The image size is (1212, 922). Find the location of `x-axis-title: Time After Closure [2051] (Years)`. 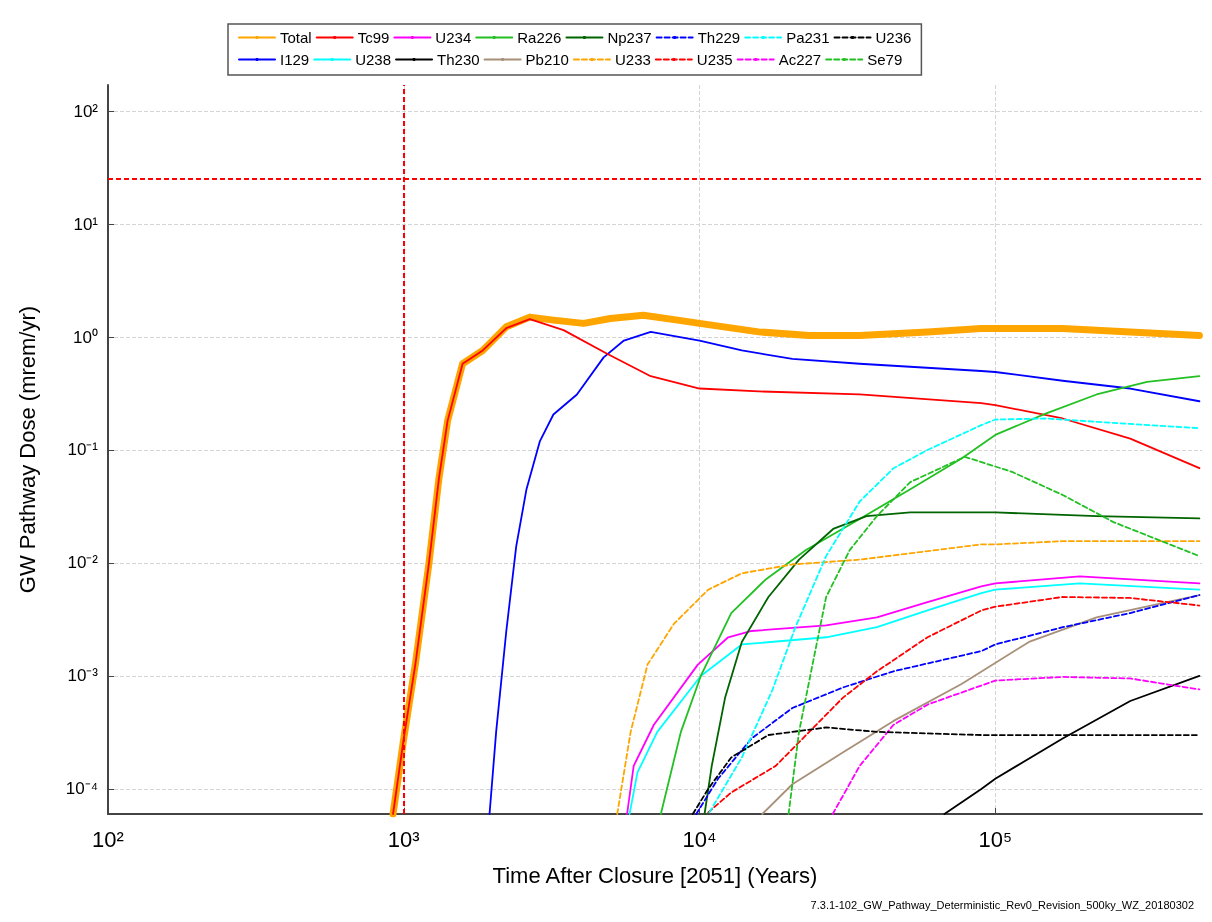

x-axis-title: Time After Closure [2051] (Years) is located at coordinates (655, 875).